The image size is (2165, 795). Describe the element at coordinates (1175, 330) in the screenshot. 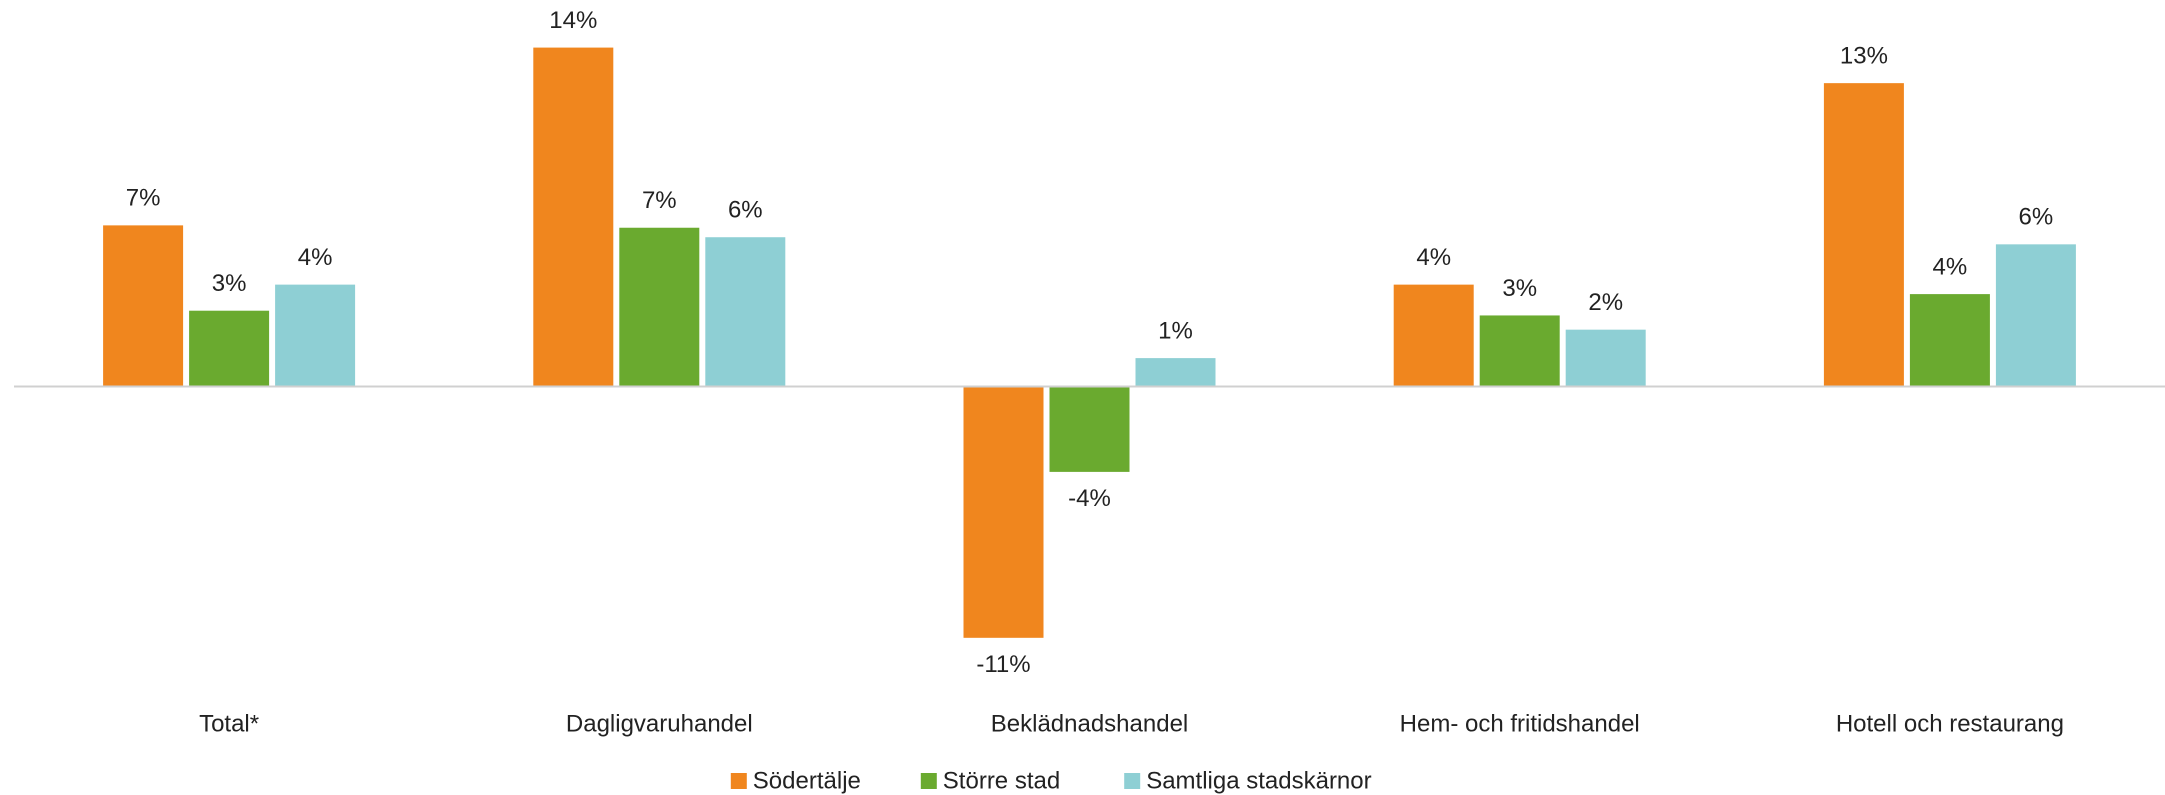

I see `data-label: 1%` at that location.